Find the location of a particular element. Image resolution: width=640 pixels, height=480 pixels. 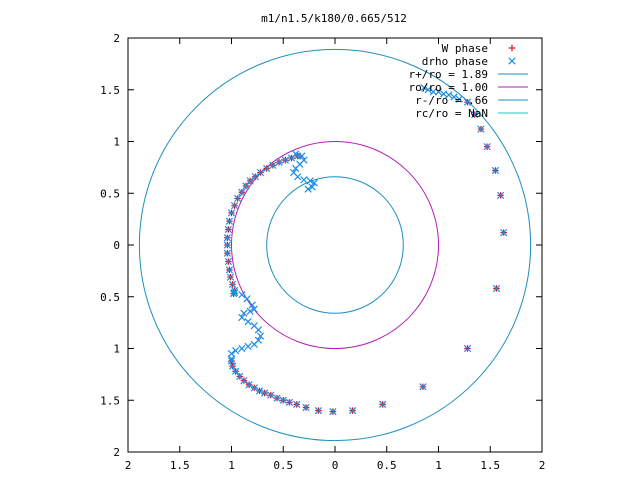

y-tick-label-6: 1 is located at coordinates (116, 142).